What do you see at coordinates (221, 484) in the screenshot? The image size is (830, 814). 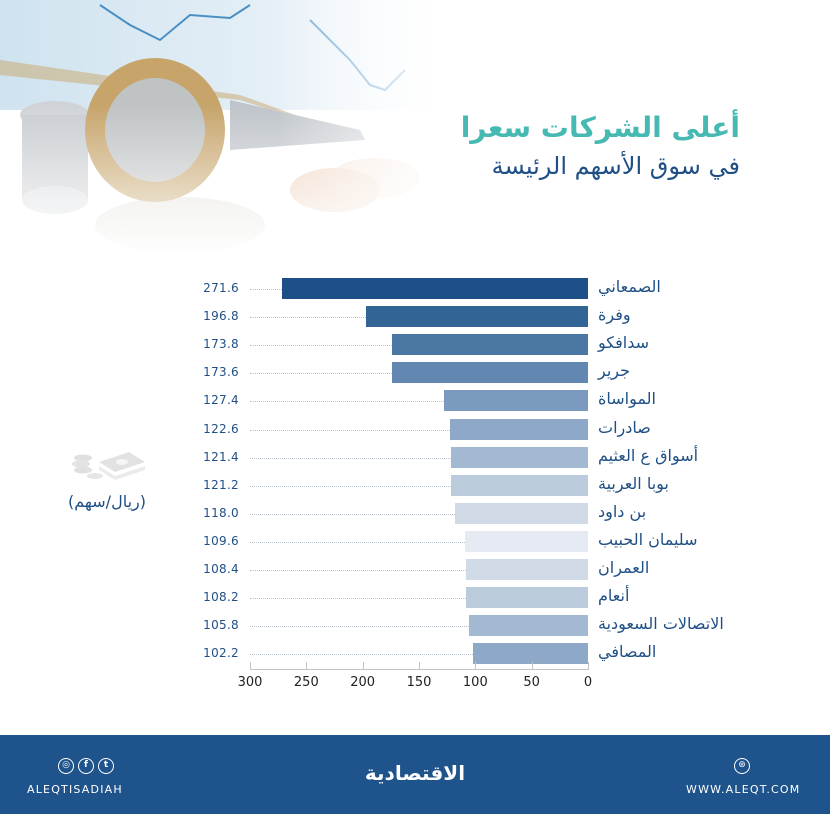 I see `value-label: 121.2` at bounding box center [221, 484].